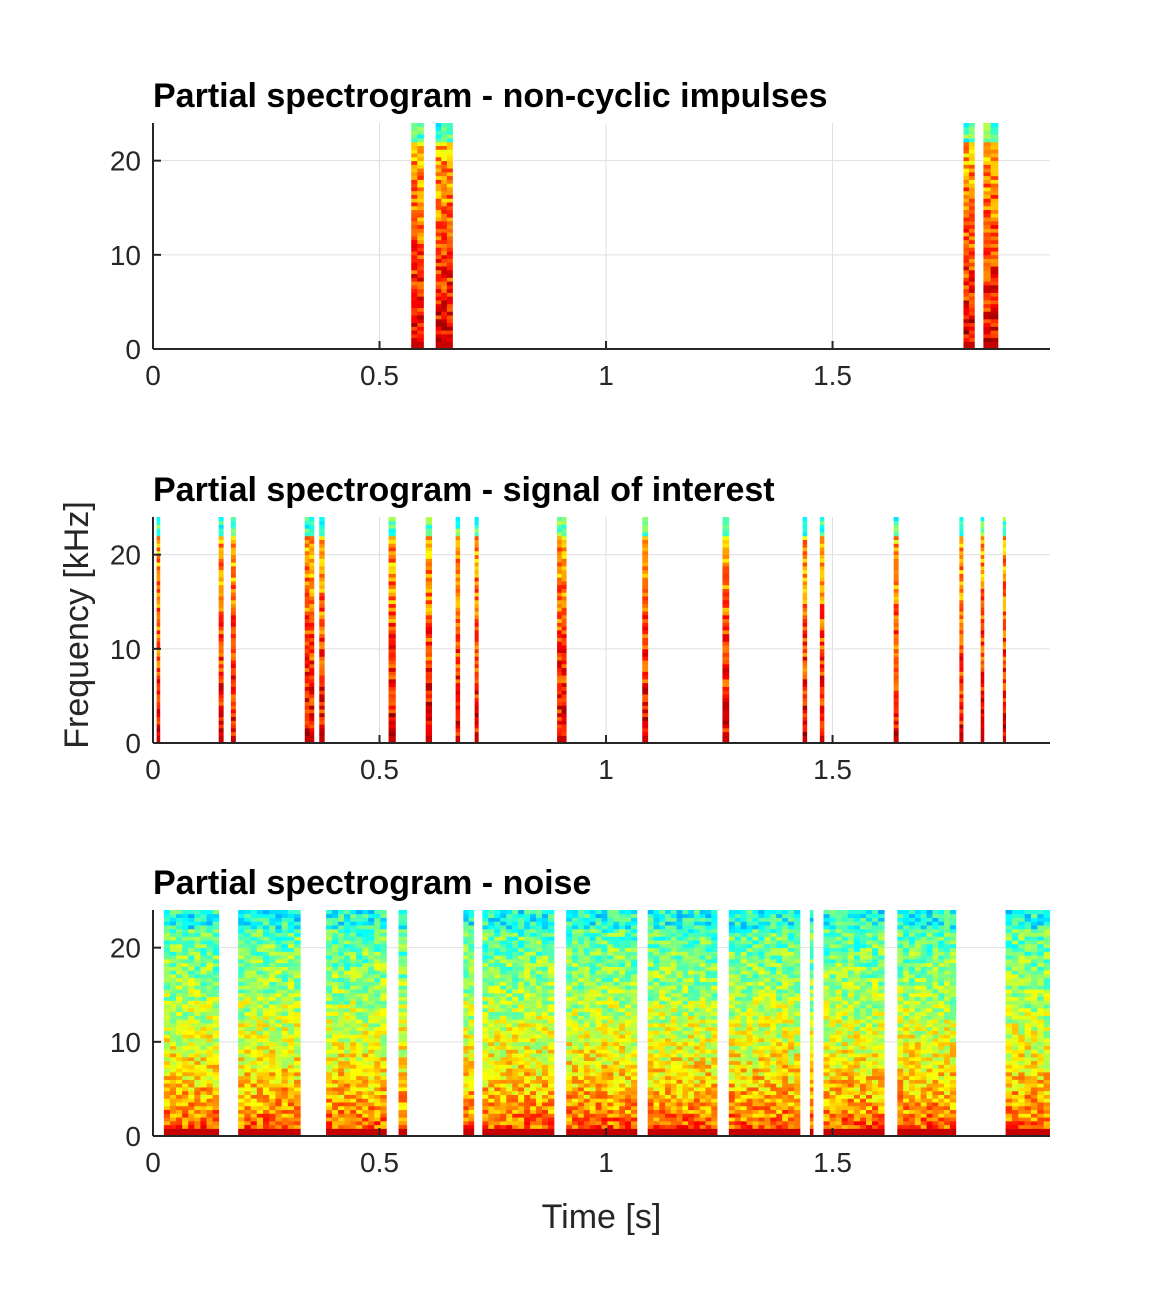  I want to click on panel-title: Partial spectrogram - signal of interest, so click(464, 490).